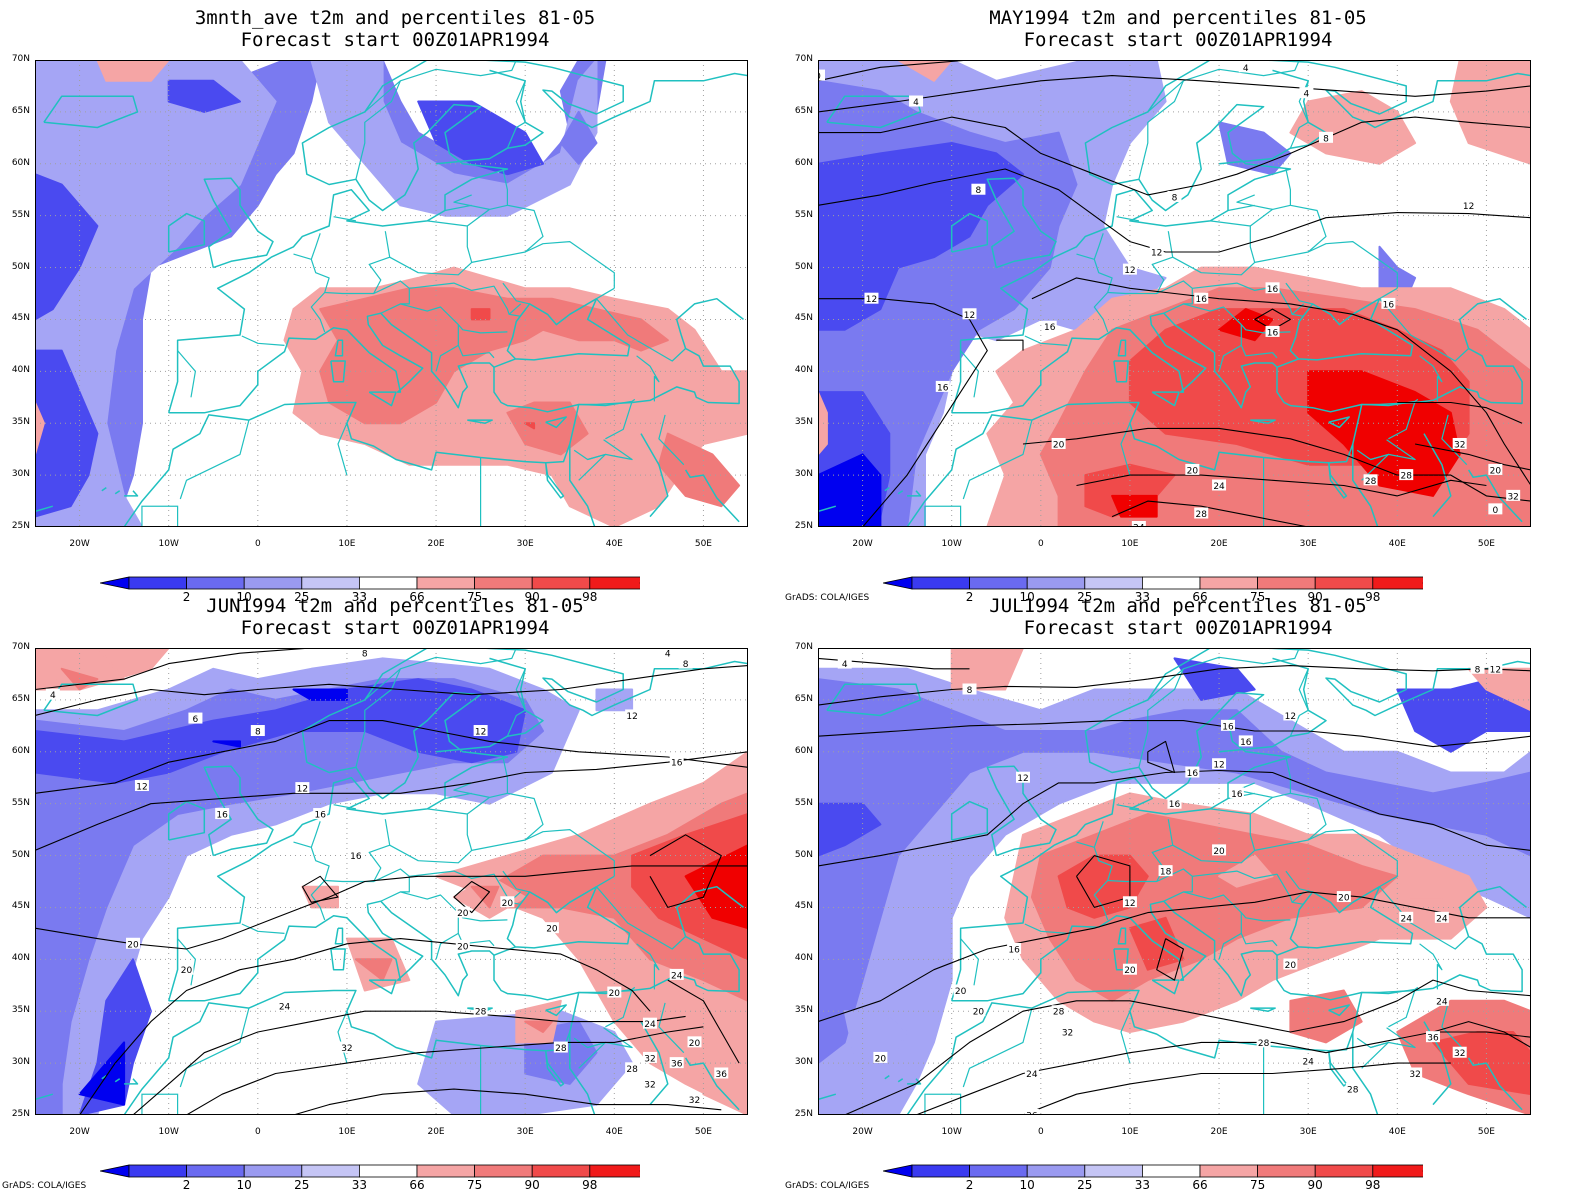 The height and width of the screenshot is (1196, 1596). Describe the element at coordinates (803, 750) in the screenshot. I see `latitude-label: 60N` at that location.